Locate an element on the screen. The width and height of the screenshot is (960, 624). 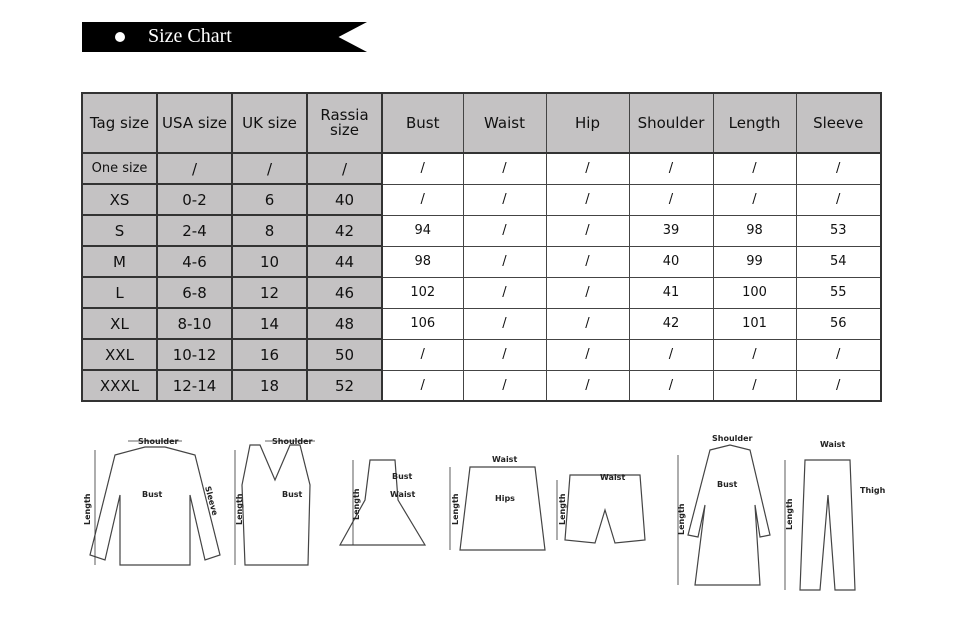
label-sleeve: Sleeve is located at coordinates (211, 501).